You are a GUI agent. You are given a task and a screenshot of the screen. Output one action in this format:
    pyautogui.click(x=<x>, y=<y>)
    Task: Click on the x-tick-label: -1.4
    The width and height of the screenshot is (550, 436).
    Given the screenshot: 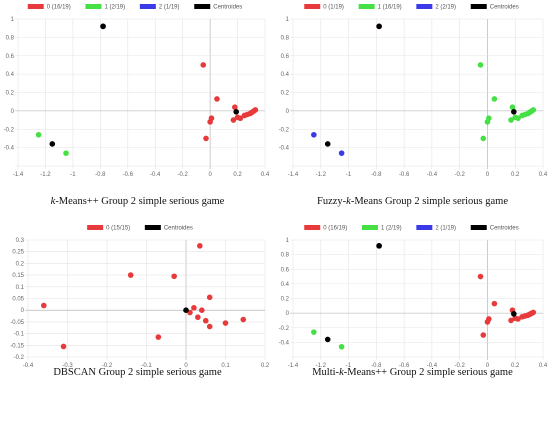 What is the action you would take?
    pyautogui.click(x=293, y=366)
    